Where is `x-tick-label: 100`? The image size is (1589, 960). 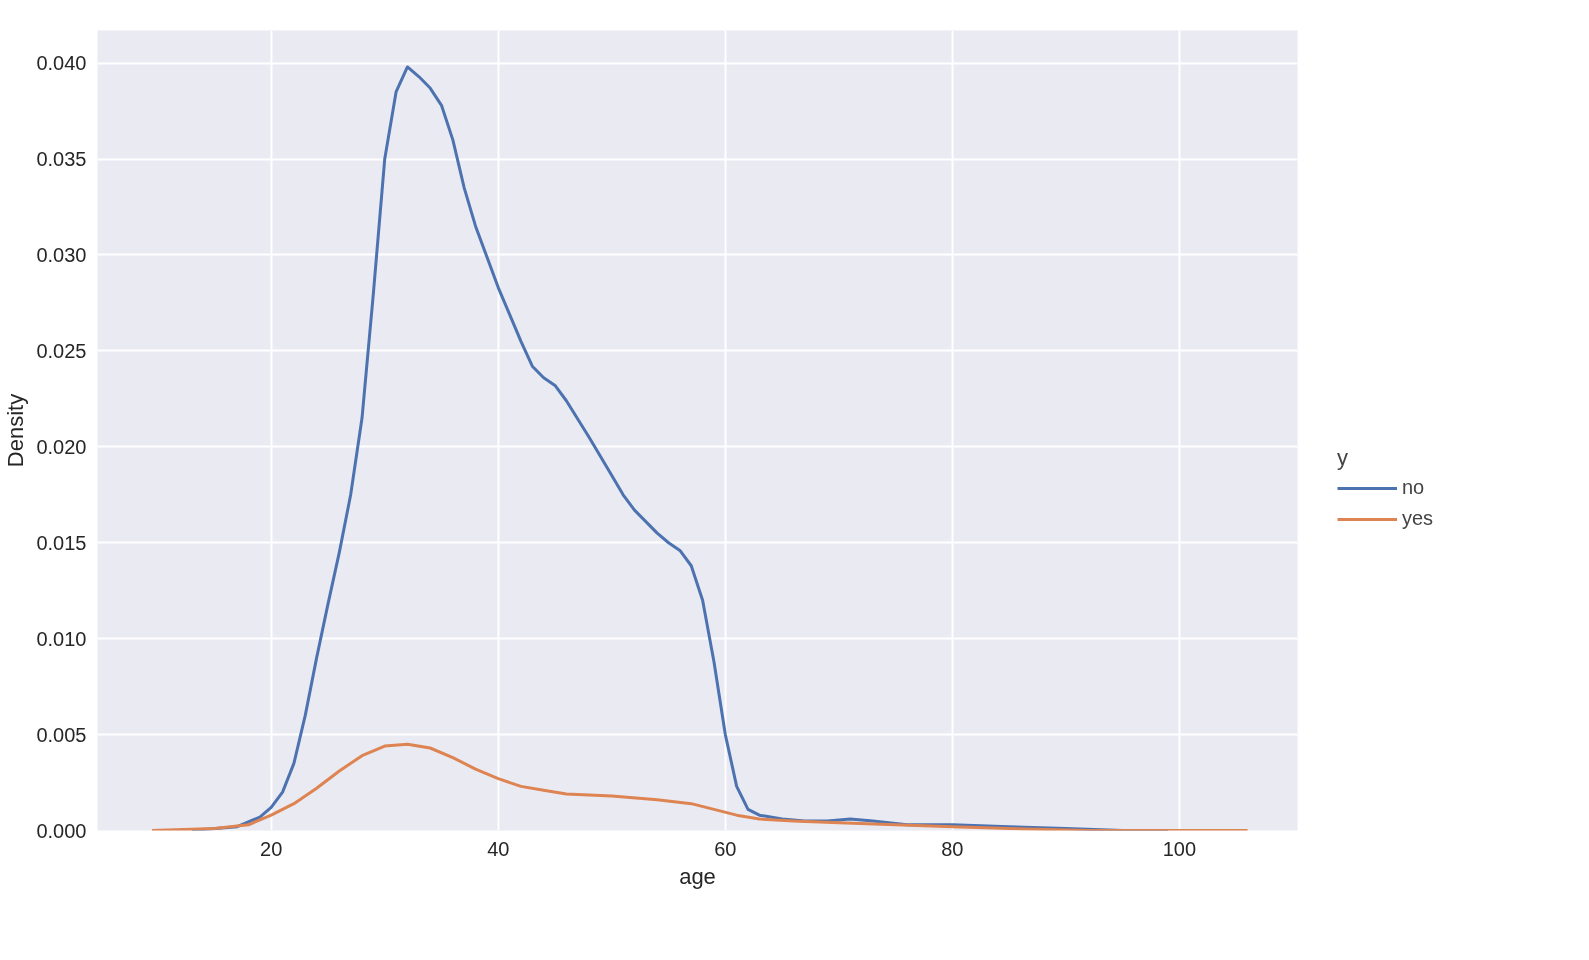
x-tick-label: 100 is located at coordinates (1179, 848).